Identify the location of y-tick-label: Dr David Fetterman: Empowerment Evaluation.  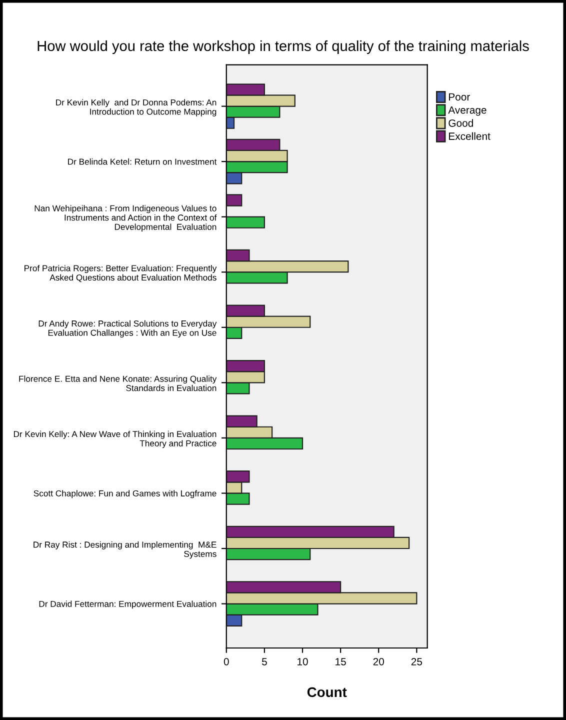
(127, 604).